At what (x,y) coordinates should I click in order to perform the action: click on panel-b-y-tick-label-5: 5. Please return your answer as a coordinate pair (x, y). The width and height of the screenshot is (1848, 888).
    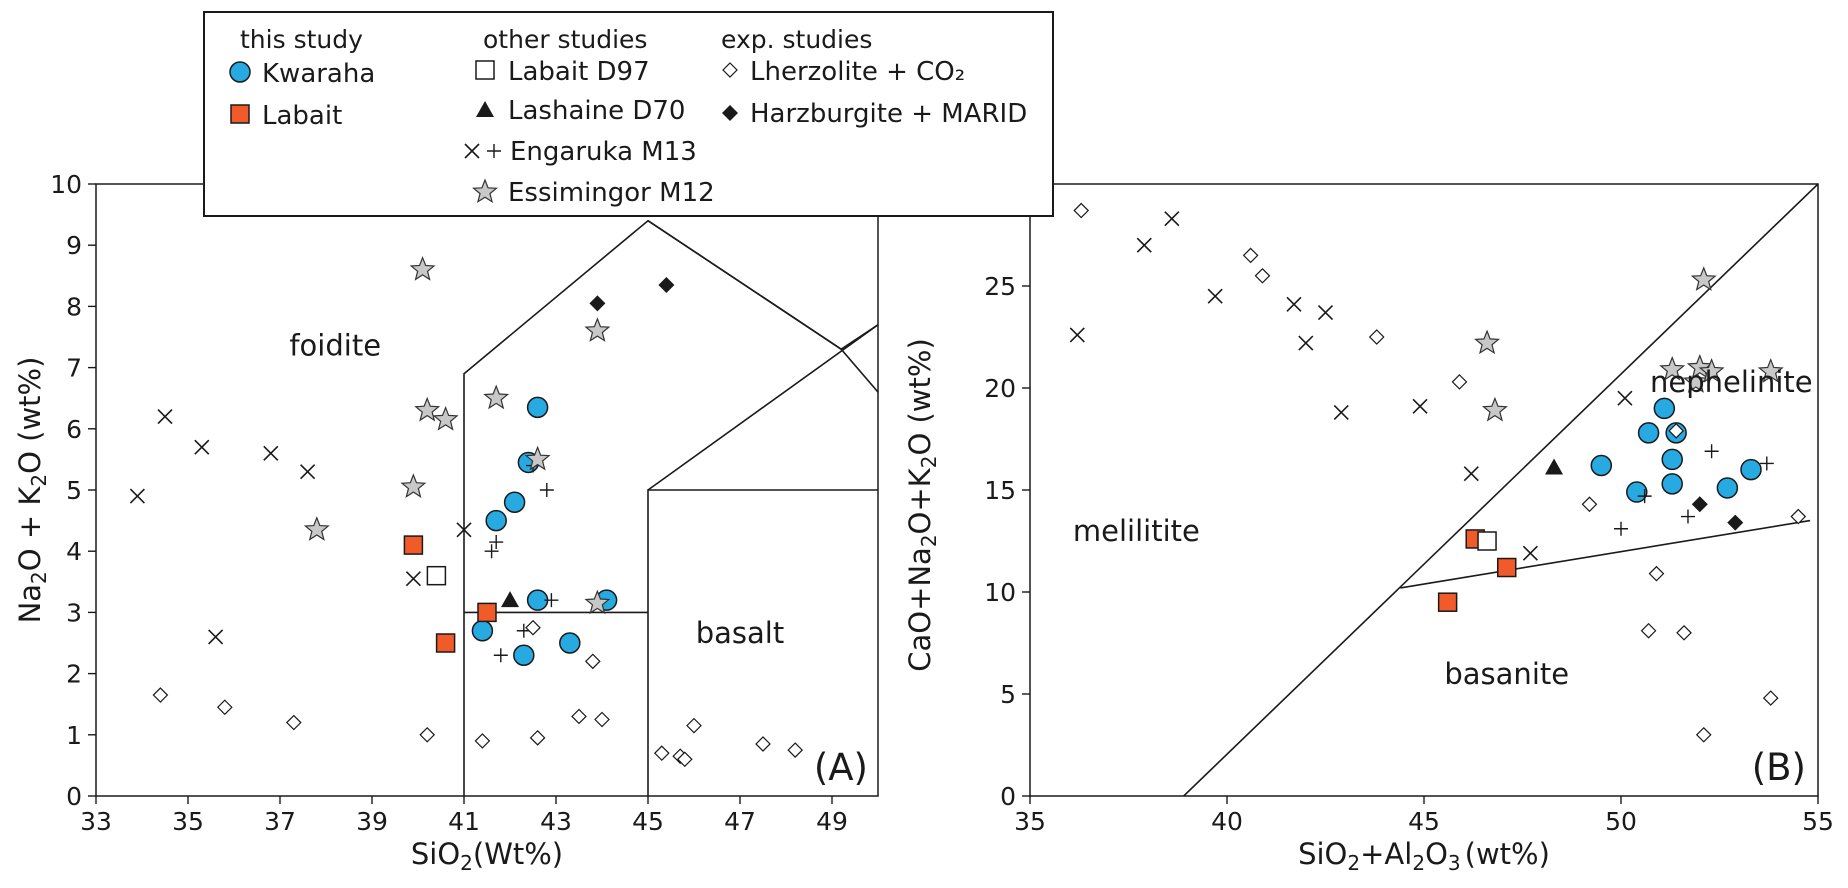
    Looking at the image, I should click on (1008, 694).